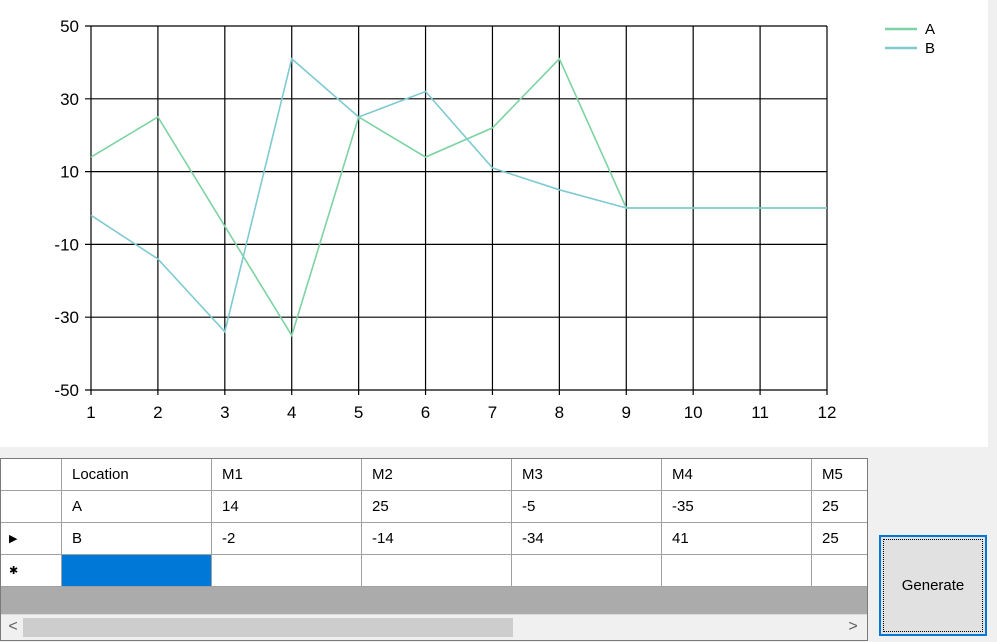 The image size is (997, 642). Describe the element at coordinates (437, 475) in the screenshot. I see `column-header-m2: M2` at that location.